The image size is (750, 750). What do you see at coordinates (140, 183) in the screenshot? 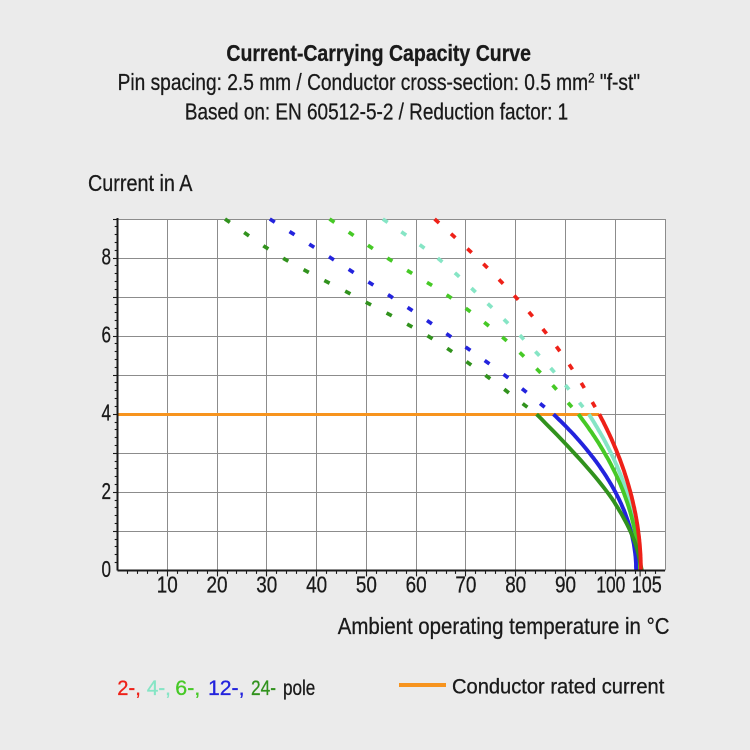
I see `svg-text: Current in A` at bounding box center [140, 183].